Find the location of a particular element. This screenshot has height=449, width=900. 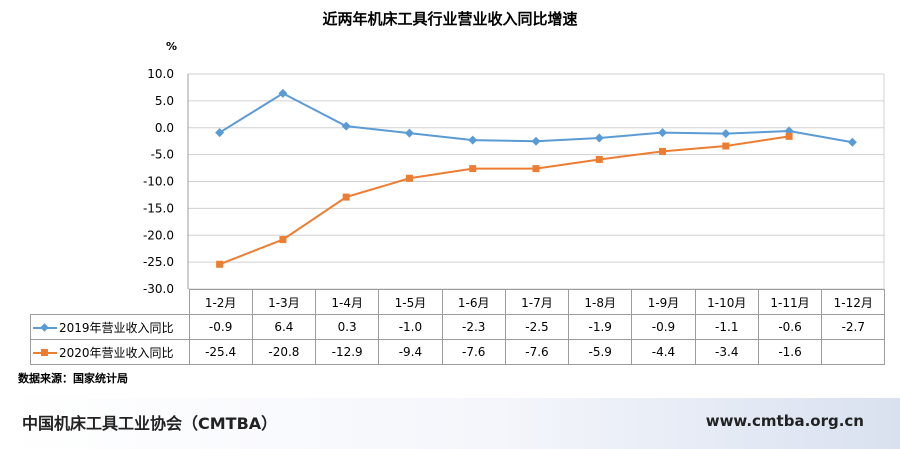

square-marker-icon is located at coordinates (45, 353).